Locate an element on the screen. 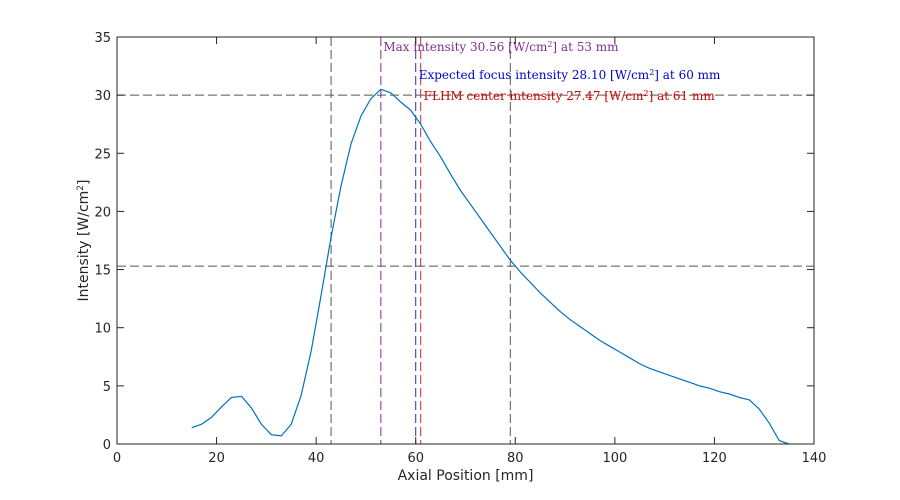 The width and height of the screenshot is (900, 500). y-tick-label-6: 30 is located at coordinates (102, 96).